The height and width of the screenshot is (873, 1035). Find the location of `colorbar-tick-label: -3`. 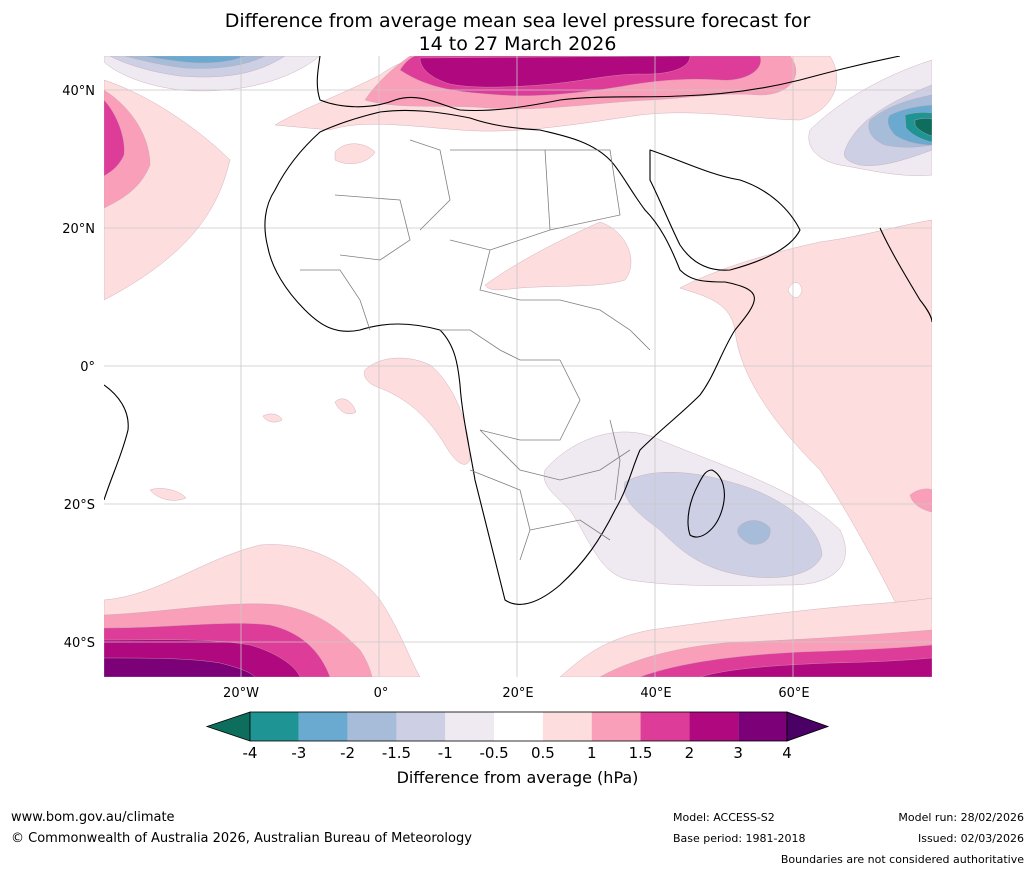

colorbar-tick-label: -3 is located at coordinates (299, 753).